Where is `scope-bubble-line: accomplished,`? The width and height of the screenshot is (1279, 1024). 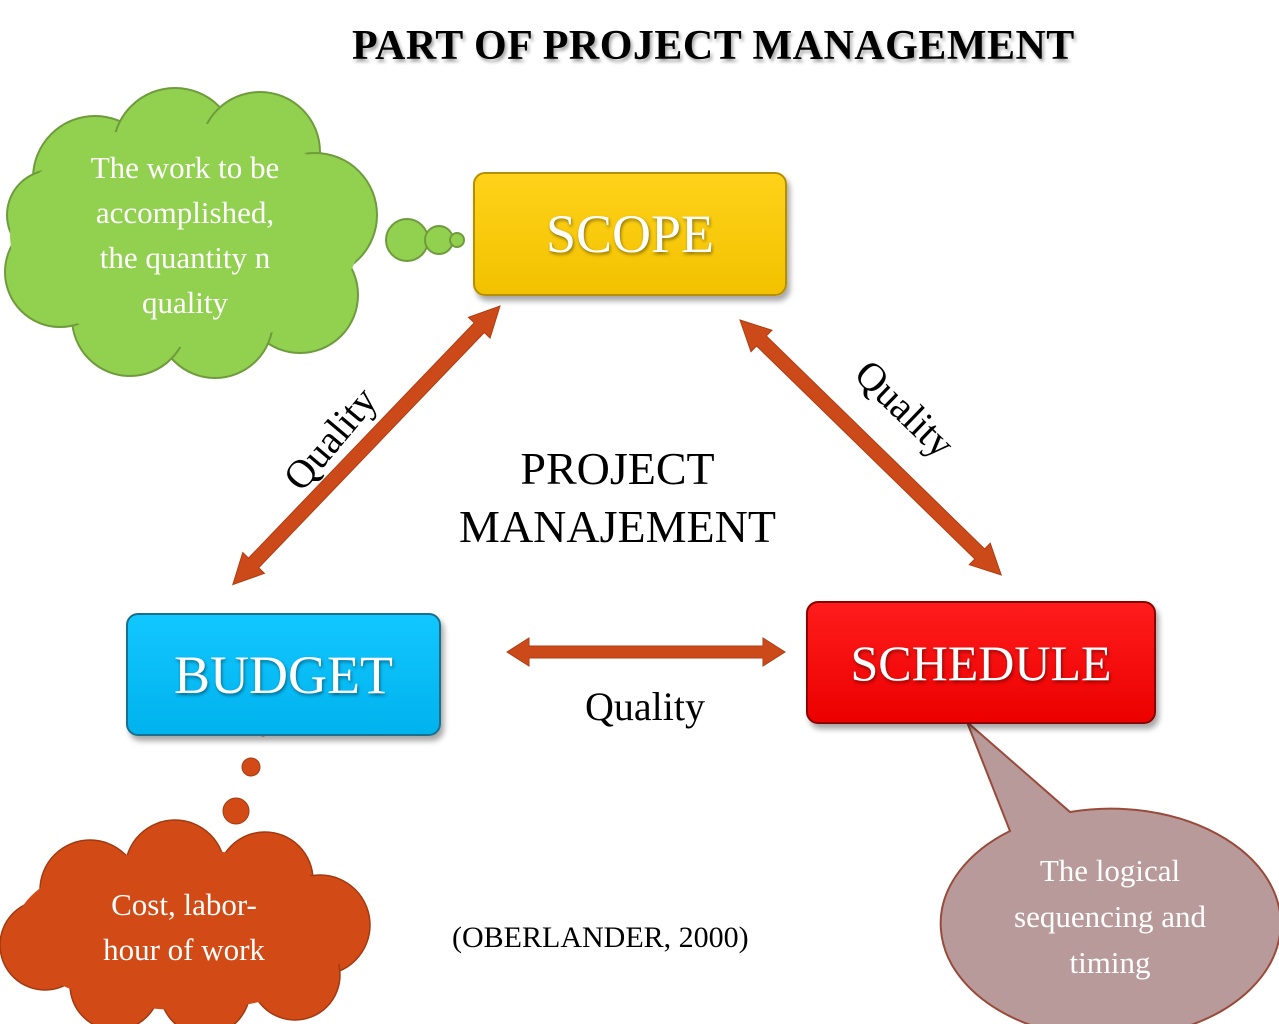 scope-bubble-line: accomplished, is located at coordinates (185, 212).